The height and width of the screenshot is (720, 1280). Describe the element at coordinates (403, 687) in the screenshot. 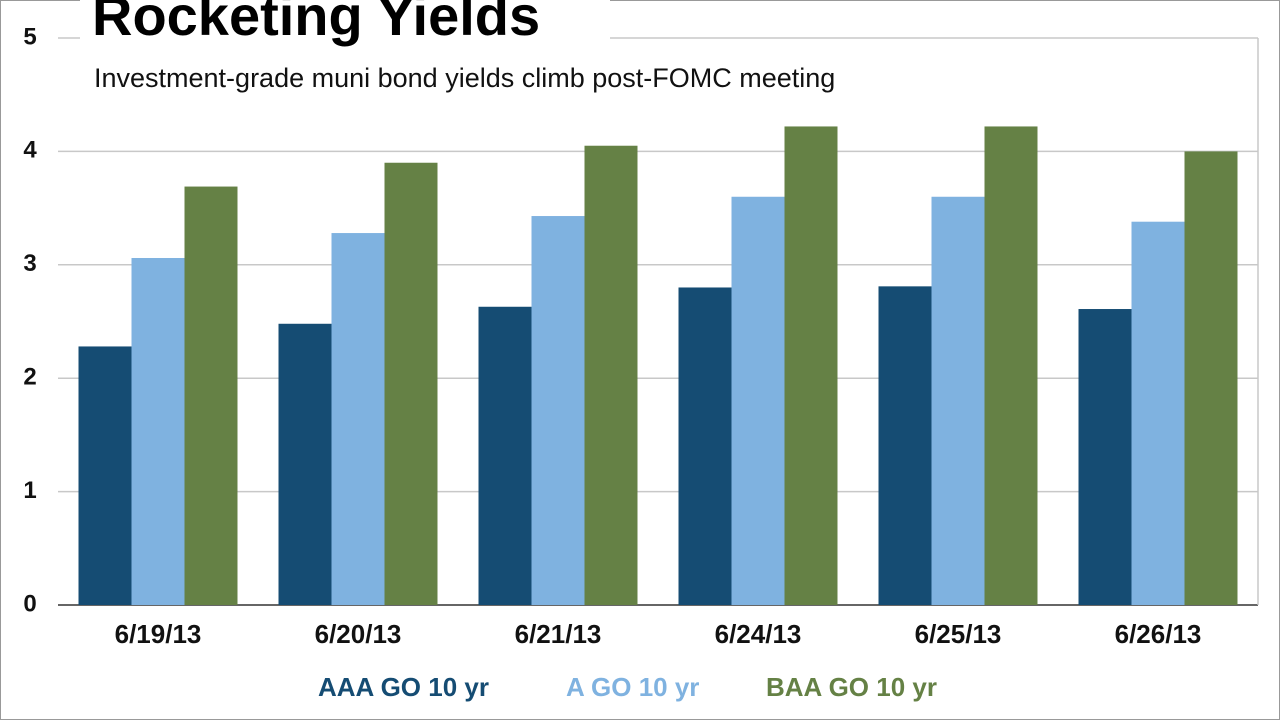

I see `legend-label: AAA GO 10 yr` at that location.